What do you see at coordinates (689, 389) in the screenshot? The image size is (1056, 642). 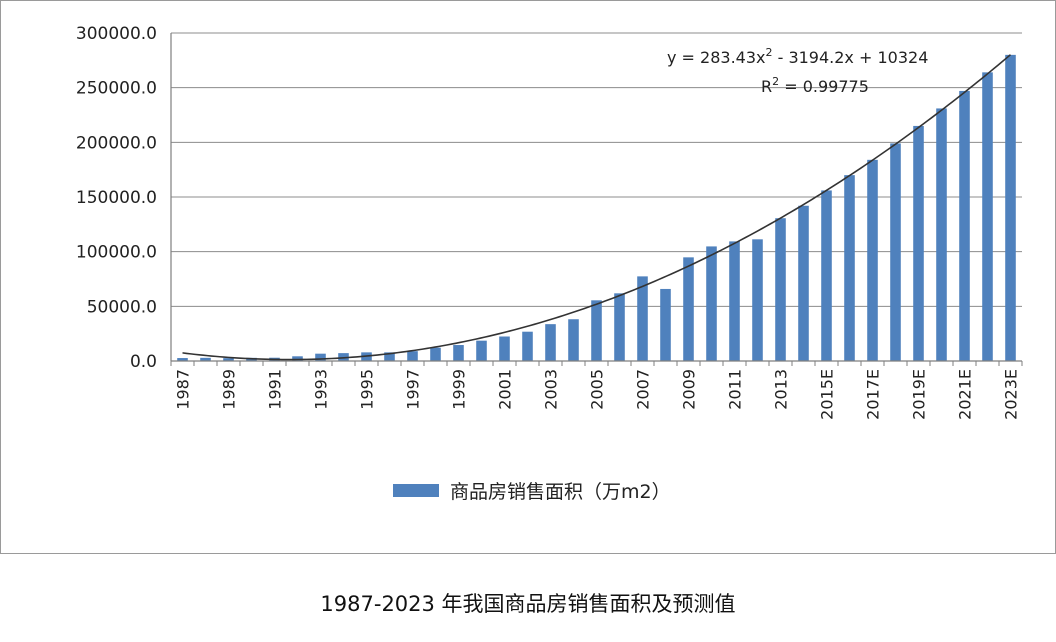 I see `x-tick-label: 2009` at bounding box center [689, 389].